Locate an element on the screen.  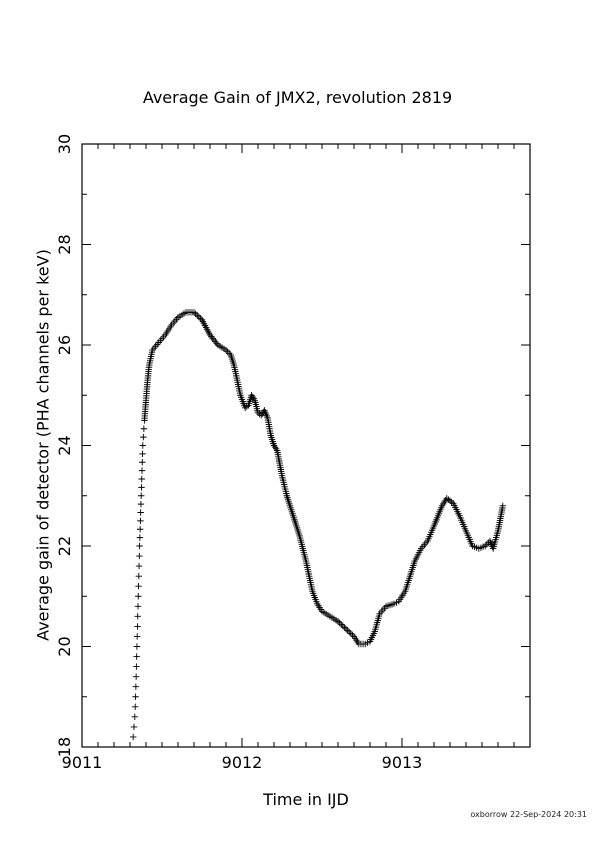
y-tick-label: 30 is located at coordinates (64, 144).